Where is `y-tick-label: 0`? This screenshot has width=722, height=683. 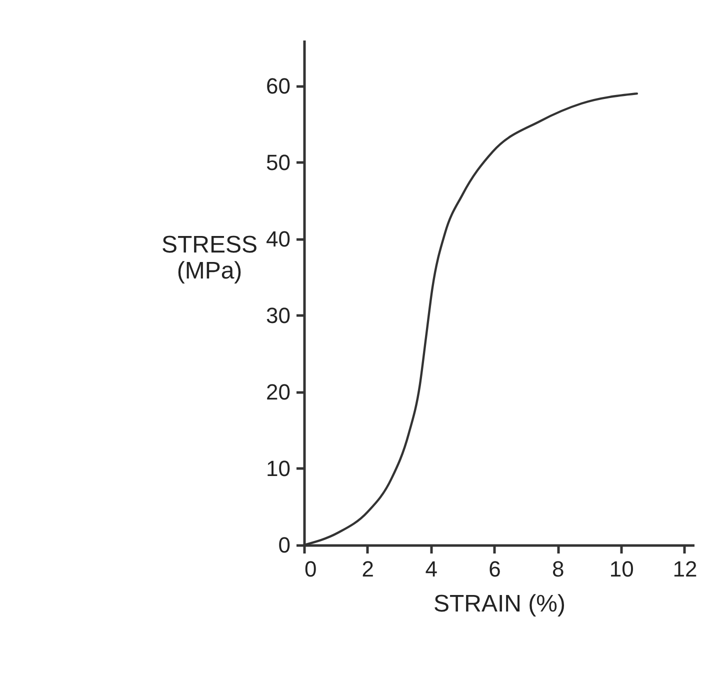
y-tick-label: 0 is located at coordinates (284, 545).